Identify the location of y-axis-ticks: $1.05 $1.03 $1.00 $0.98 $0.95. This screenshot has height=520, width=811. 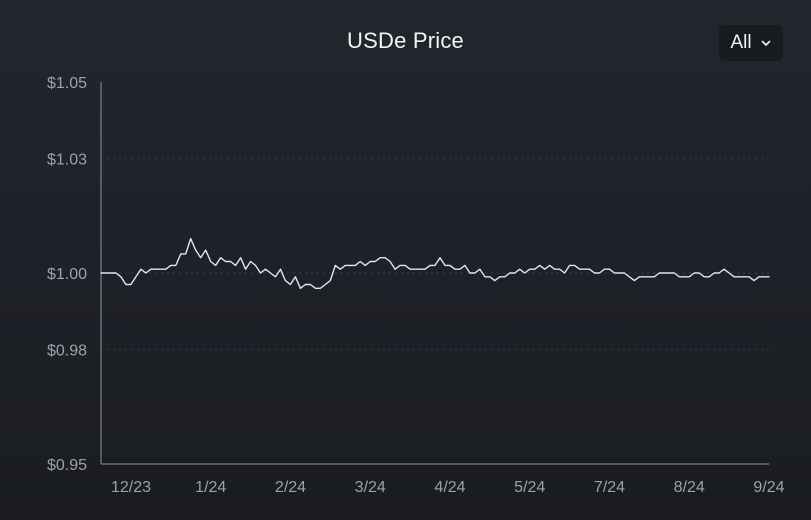
(67, 274).